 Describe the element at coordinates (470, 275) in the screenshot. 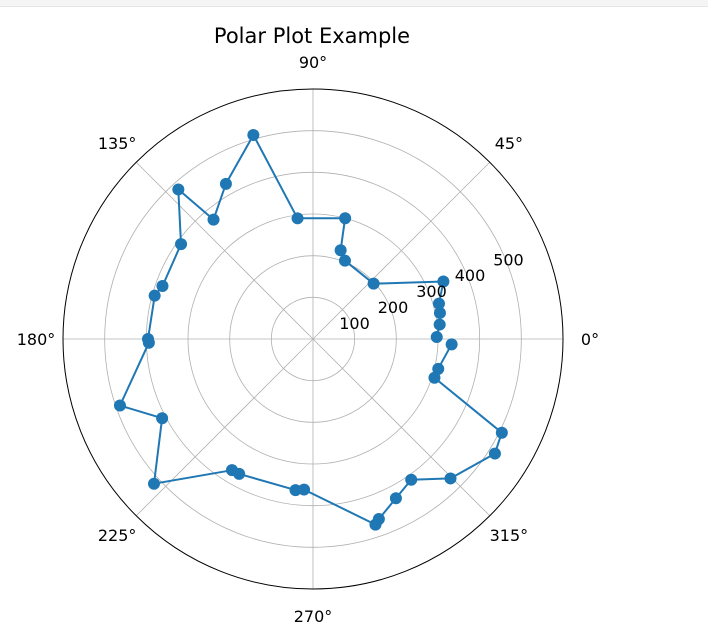

I see `radial-tick-label: 400` at that location.